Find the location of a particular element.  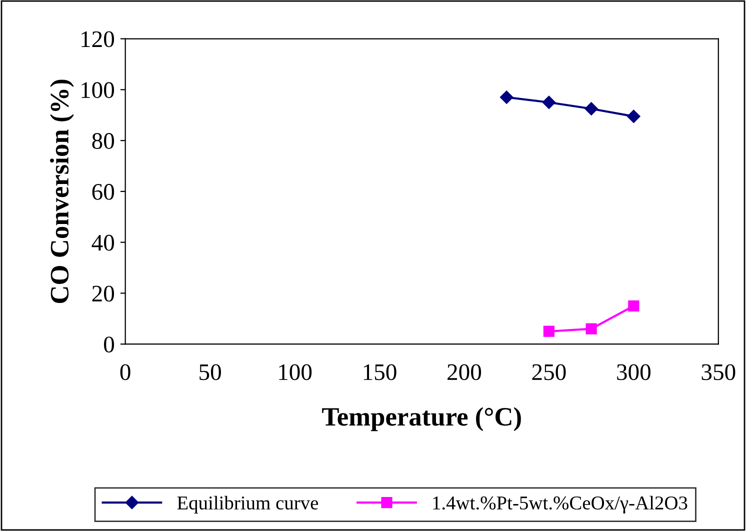

x-tick-label: 50 is located at coordinates (210, 372).